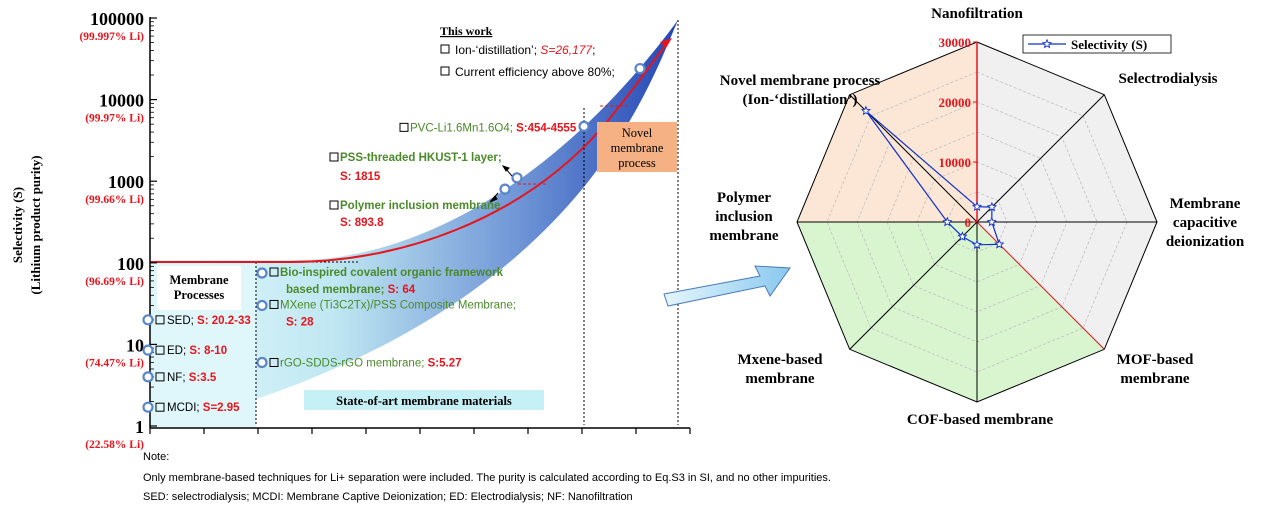 The width and height of the screenshot is (1269, 513). I want to click on ion-distillation-point, so click(640, 68).